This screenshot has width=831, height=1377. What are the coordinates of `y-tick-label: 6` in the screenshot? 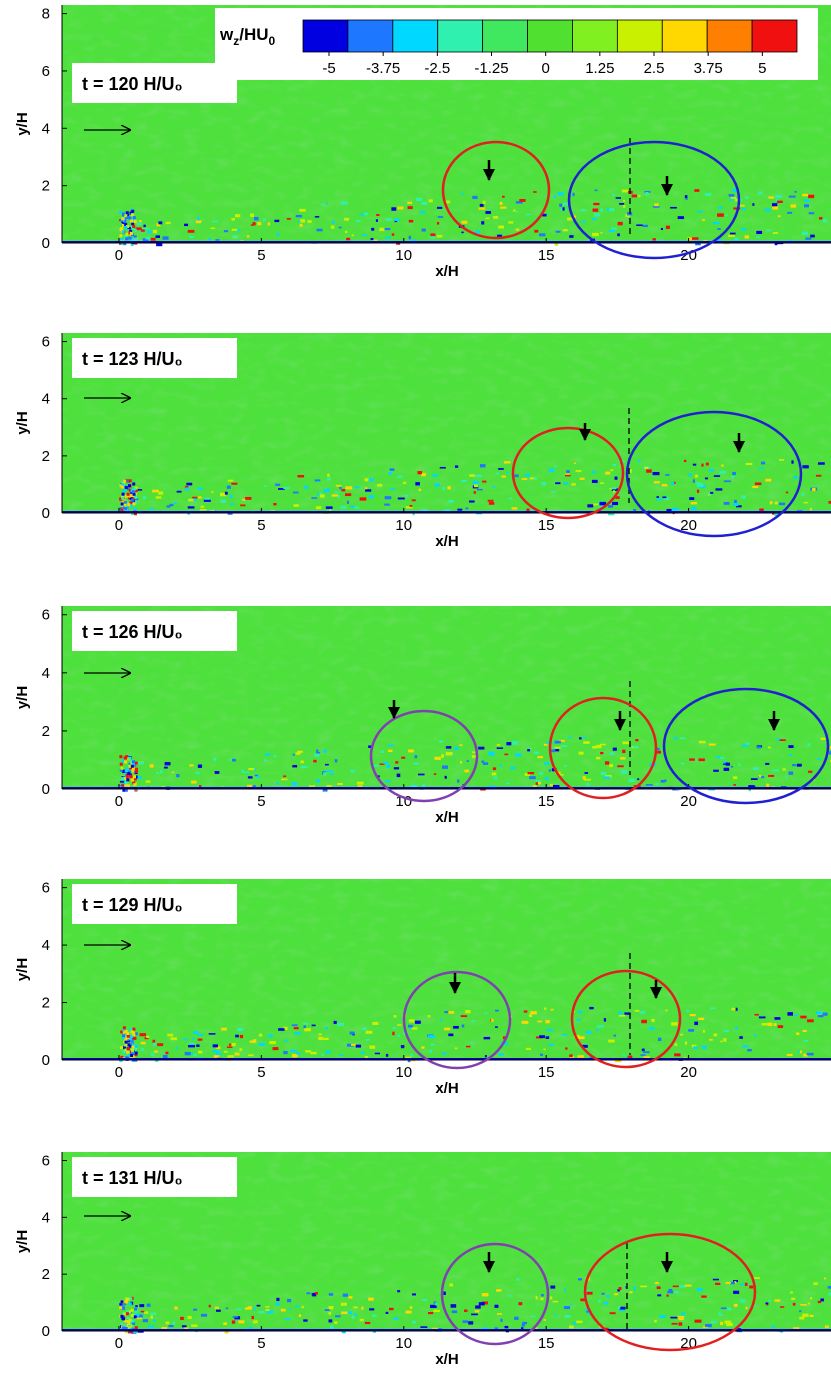 It's located at (46, 888).